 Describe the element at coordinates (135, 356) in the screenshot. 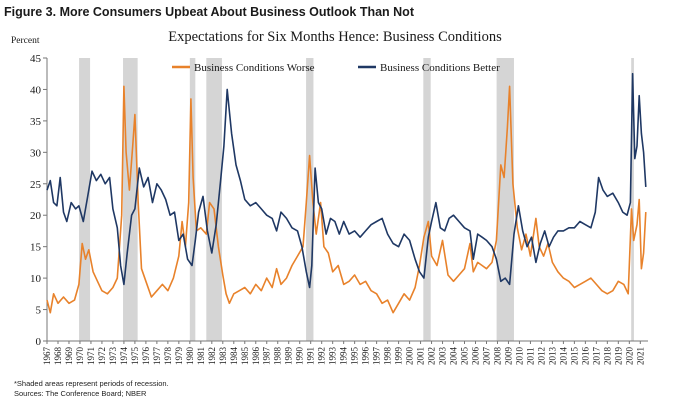

I see `x-tick-label: 1975` at that location.